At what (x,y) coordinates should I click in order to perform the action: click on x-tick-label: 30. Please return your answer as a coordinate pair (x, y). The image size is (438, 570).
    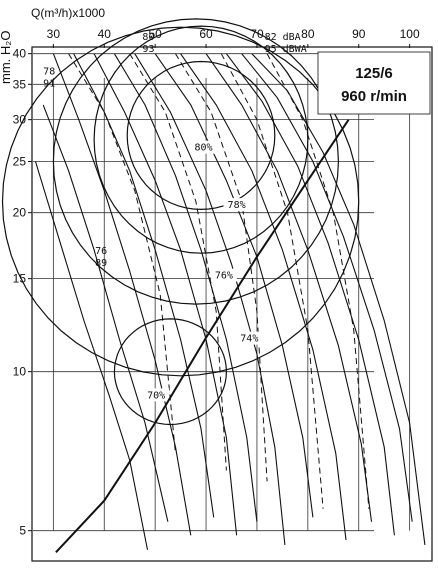
    Looking at the image, I should click on (54, 34).